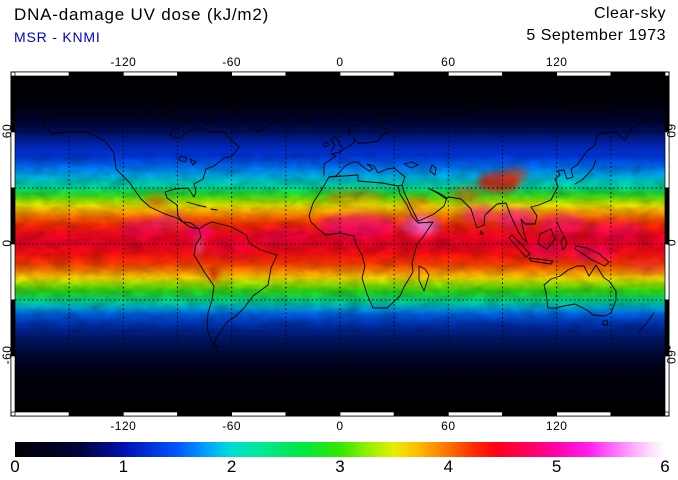 The image size is (678, 480). Describe the element at coordinates (57, 37) in the screenshot. I see `data-source-label: MSR - KNMI` at that location.